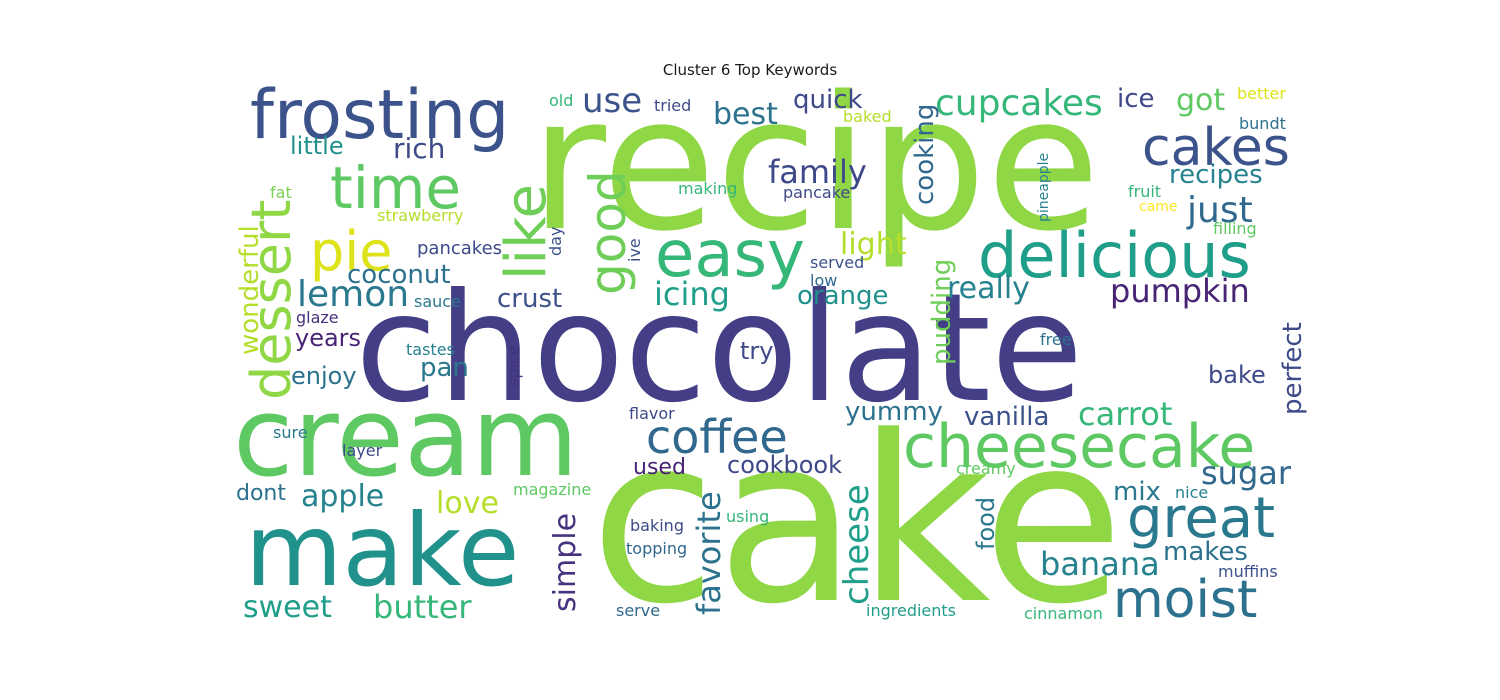  What do you see at coordinates (430, 349) in the screenshot?
I see `word-tastes: tastes` at bounding box center [430, 349].